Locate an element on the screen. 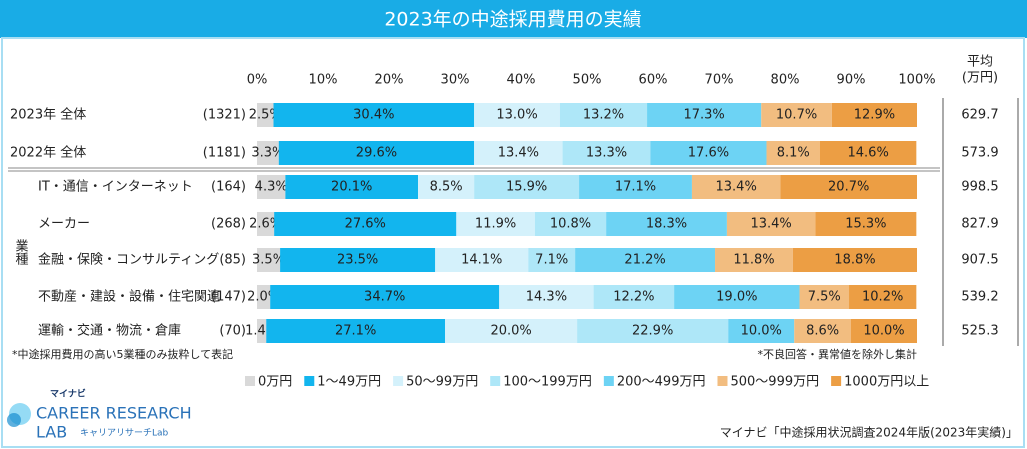 The height and width of the screenshot is (449, 1027). legend-label: 0万円 is located at coordinates (275, 382).